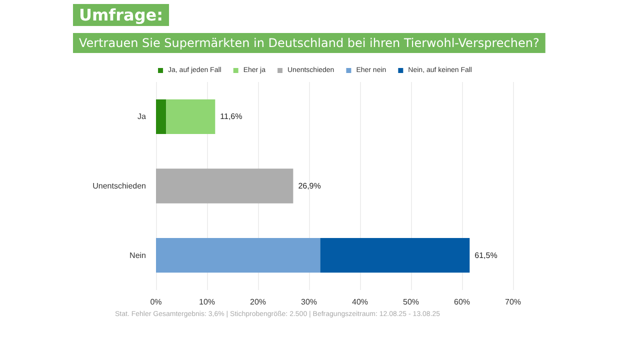  I want to click on y-tick-label: Ja, so click(142, 117).